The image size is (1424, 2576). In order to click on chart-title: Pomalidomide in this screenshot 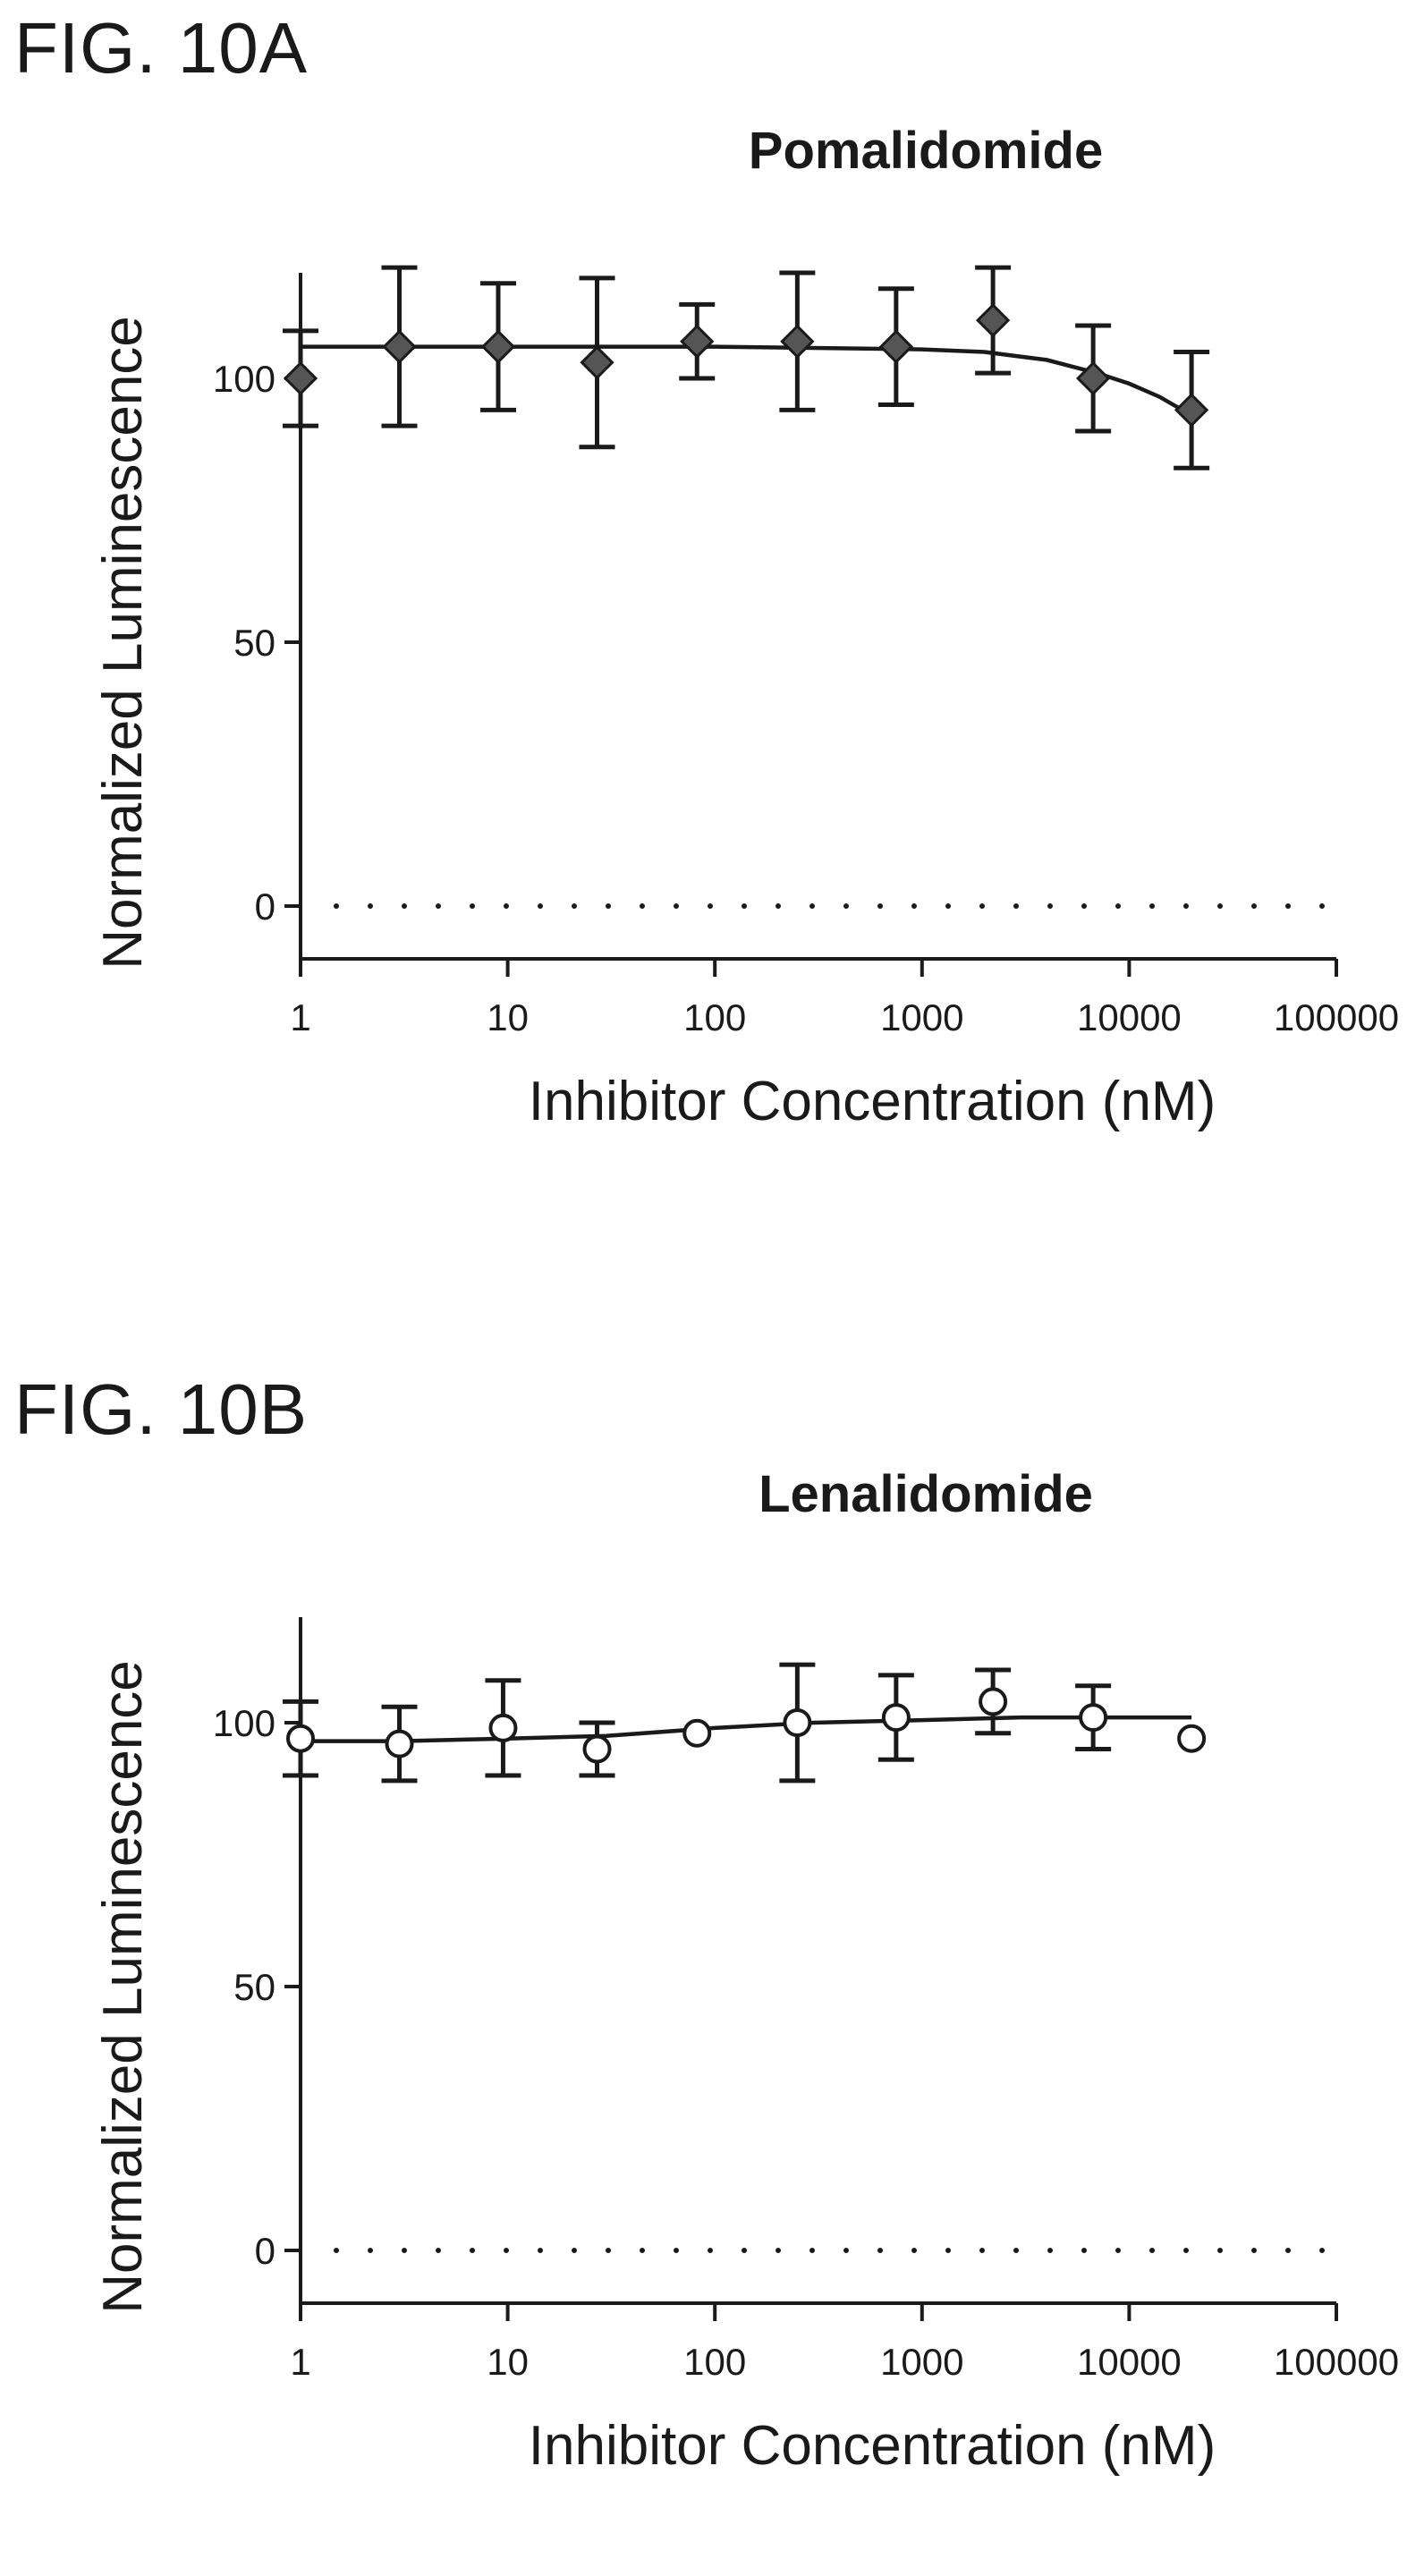, I will do `click(926, 151)`.